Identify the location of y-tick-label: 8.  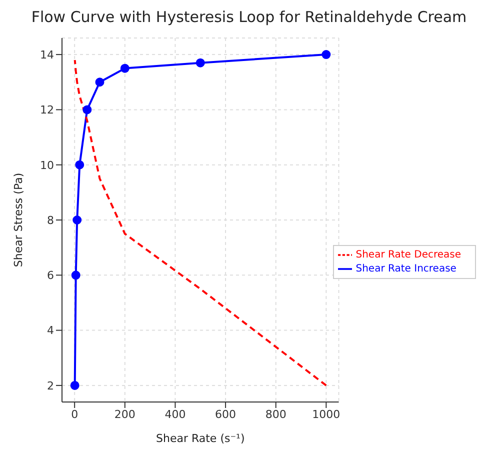
(50, 220).